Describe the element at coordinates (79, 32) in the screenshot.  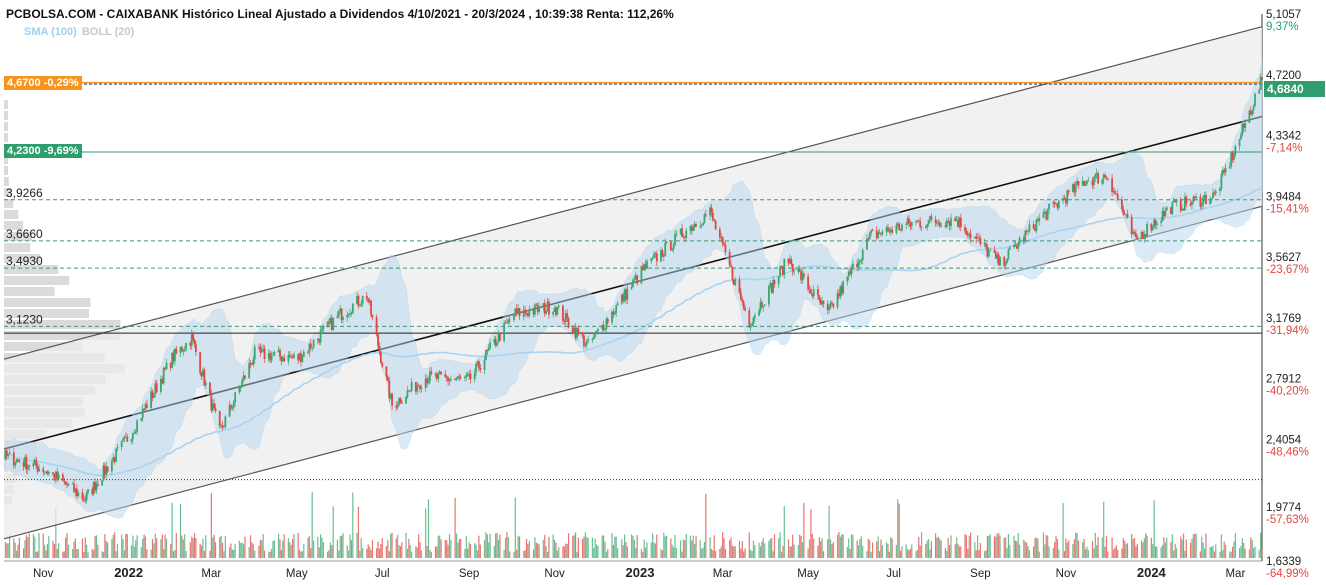
I see `indicator-legend: SMA (100) BOLL (20)` at that location.